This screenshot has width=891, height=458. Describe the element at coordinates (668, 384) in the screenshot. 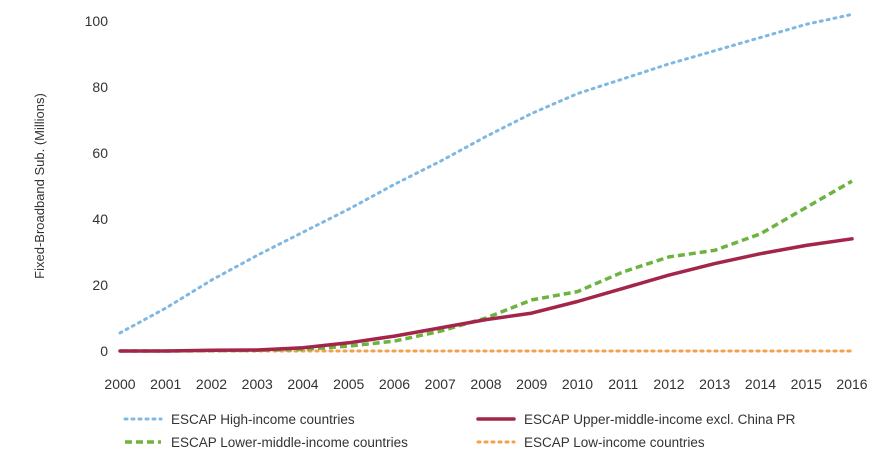

I see `x-tick-label: 2012` at that location.